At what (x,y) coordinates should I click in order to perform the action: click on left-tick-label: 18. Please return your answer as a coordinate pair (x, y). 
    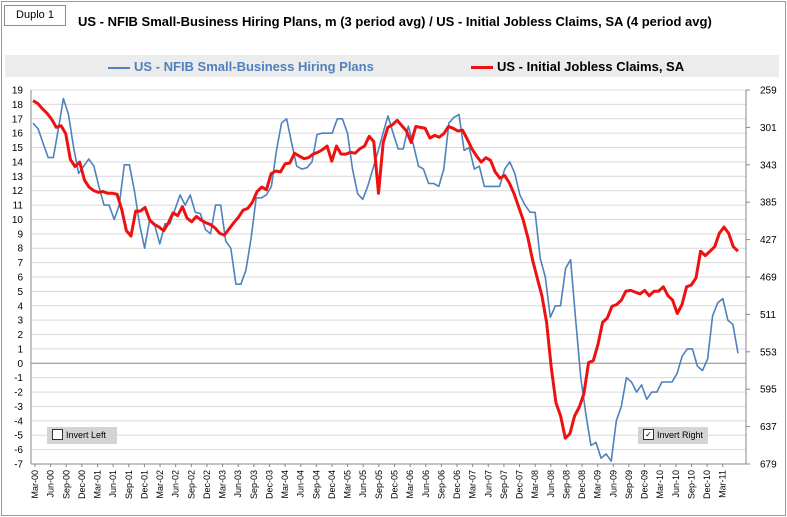
    Looking at the image, I should click on (18, 105).